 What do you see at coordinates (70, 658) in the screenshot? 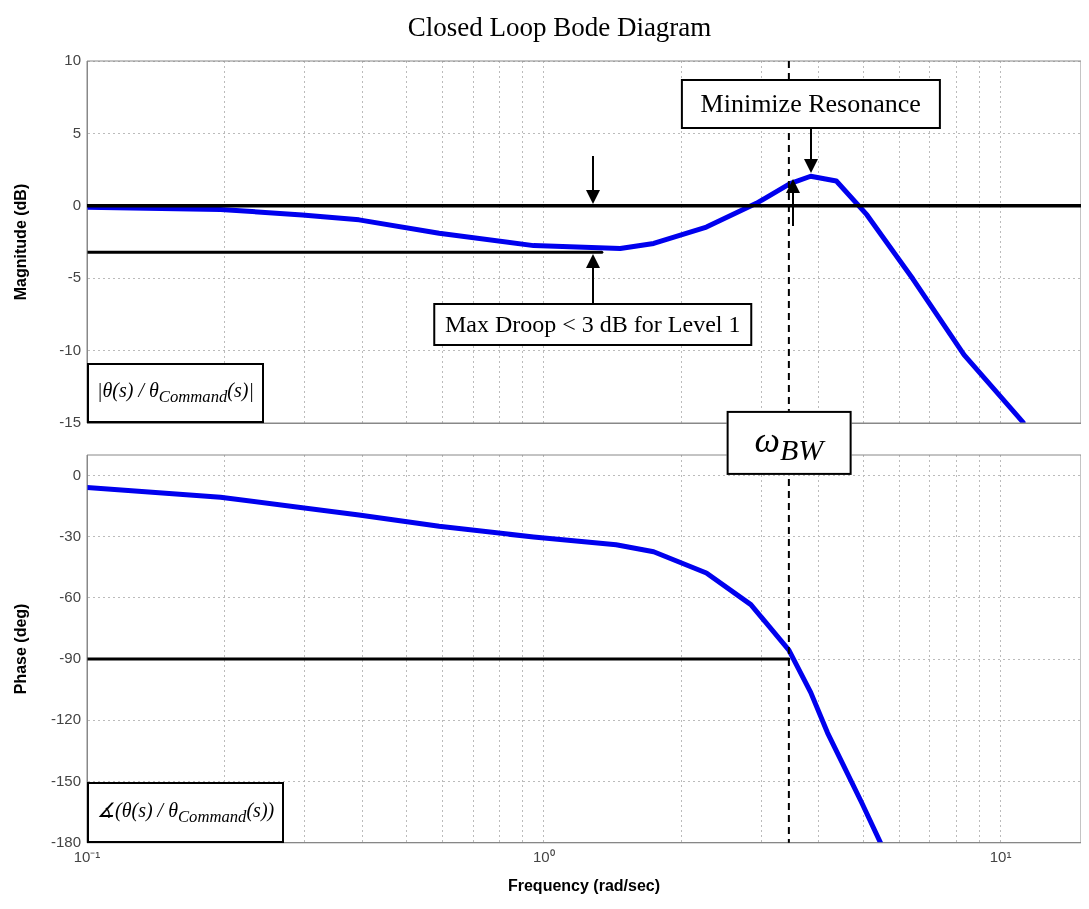
I see `y-tick-label: -90` at bounding box center [70, 658].